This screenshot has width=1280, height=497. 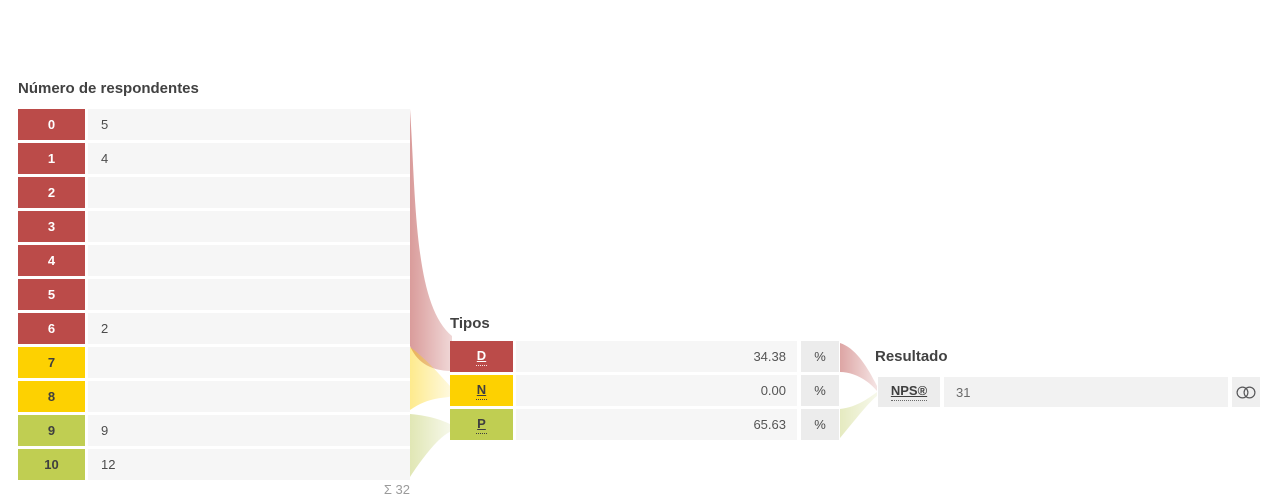 What do you see at coordinates (396, 489) in the screenshot?
I see `respondents-sum: Σ 32` at bounding box center [396, 489].